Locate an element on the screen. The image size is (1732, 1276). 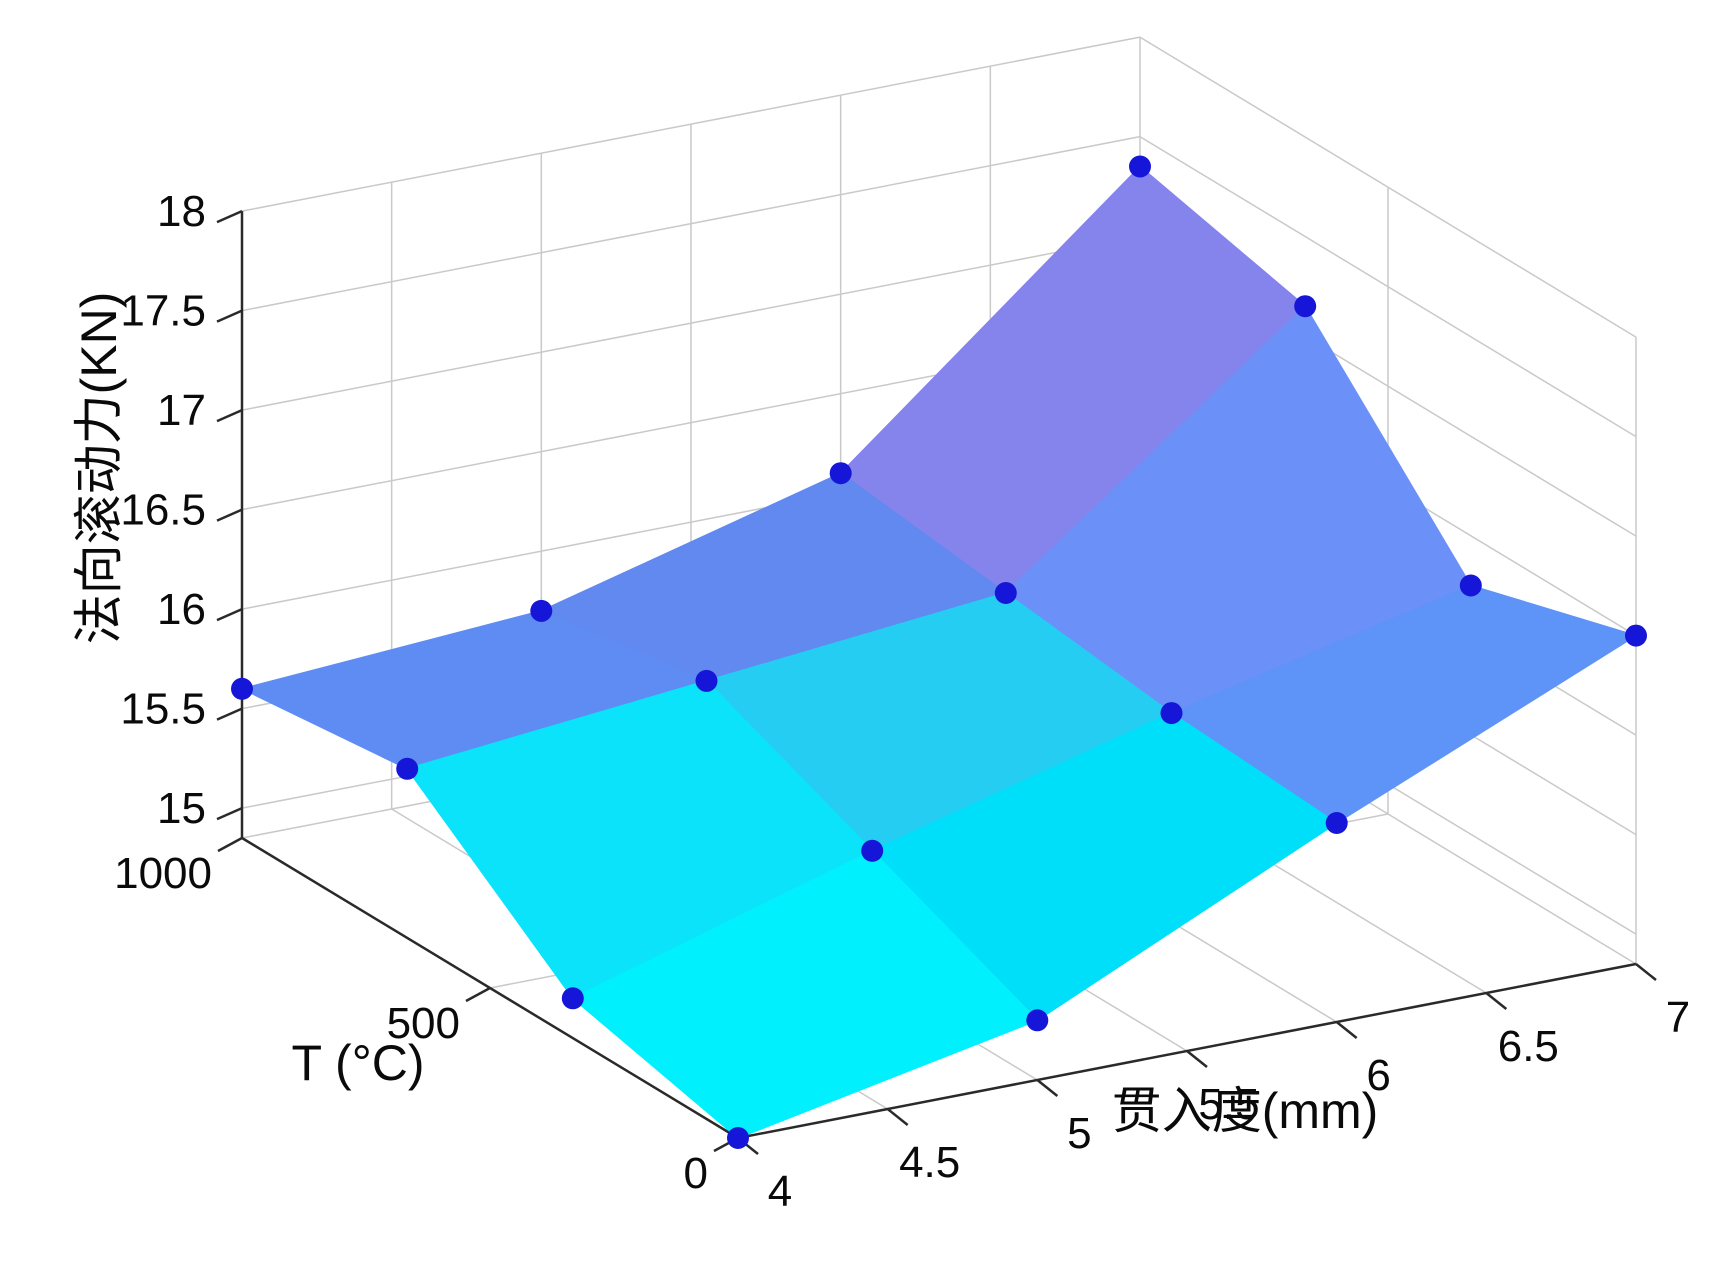
x-tick-label: 5 is located at coordinates (1079, 1133).